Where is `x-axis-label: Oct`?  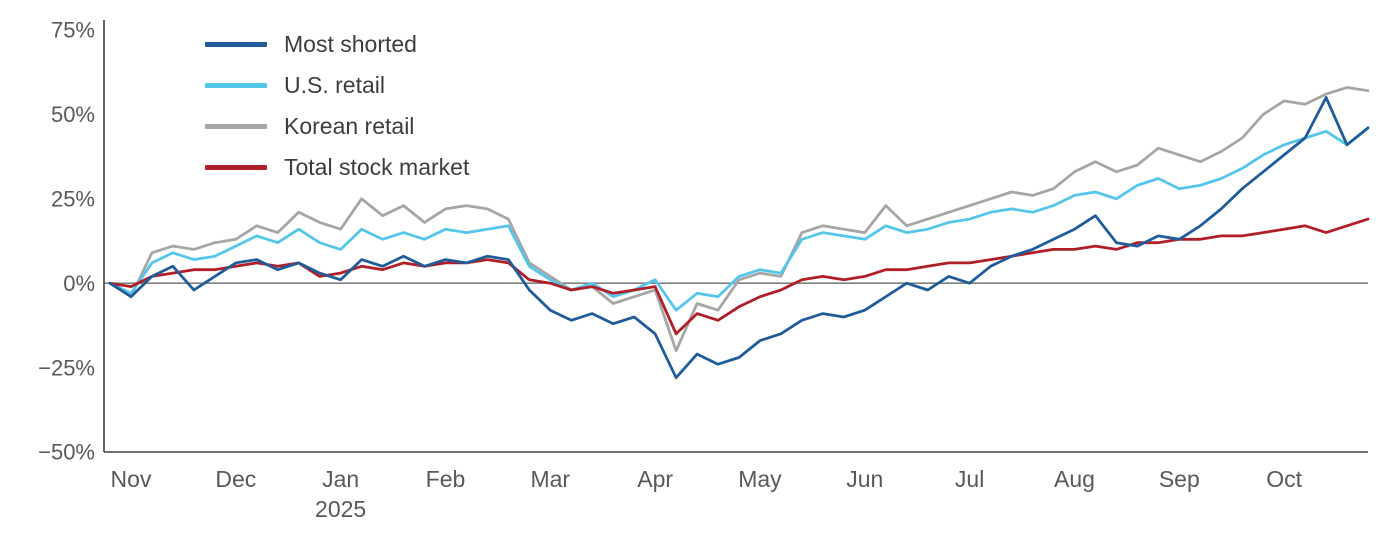 x-axis-label: Oct is located at coordinates (1284, 479).